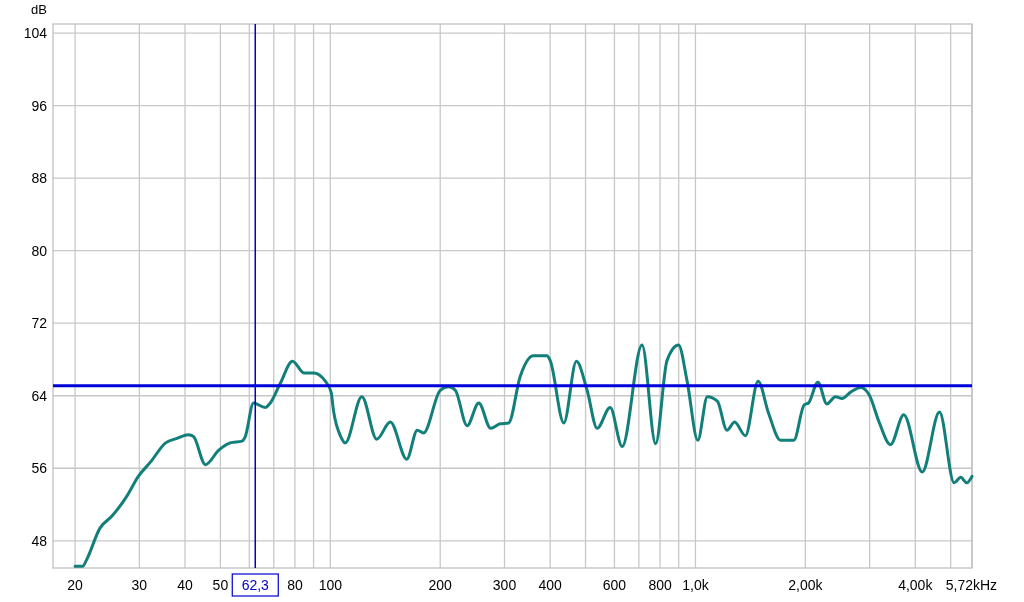  I want to click on x-tick-label: 300, so click(504, 585).